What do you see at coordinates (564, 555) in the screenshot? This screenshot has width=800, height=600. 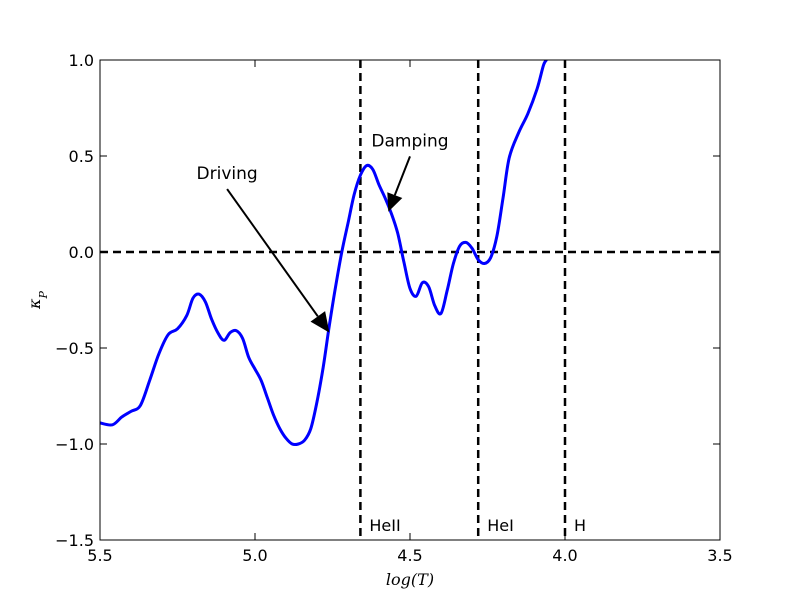 I see `x-tick-label: 4.0` at bounding box center [564, 555].